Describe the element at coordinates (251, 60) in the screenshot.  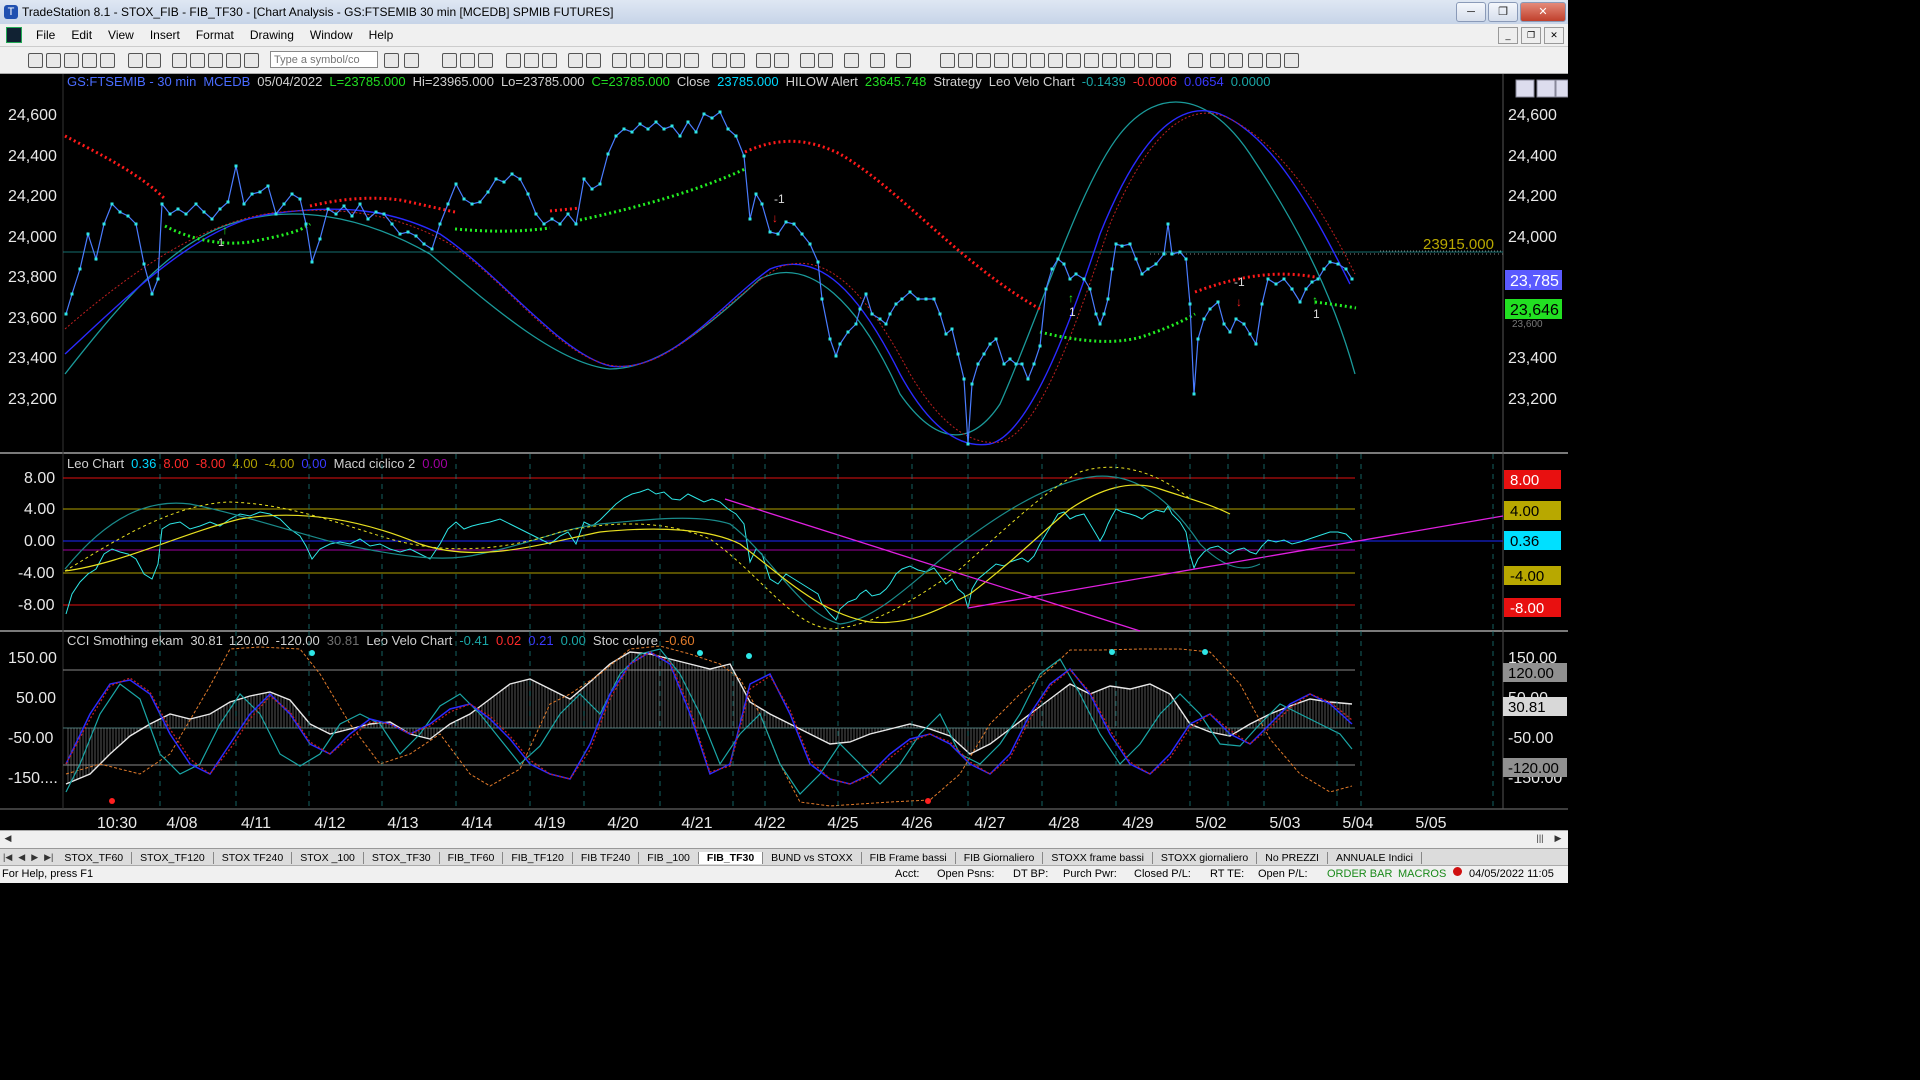
I see `globe-icon` at that location.